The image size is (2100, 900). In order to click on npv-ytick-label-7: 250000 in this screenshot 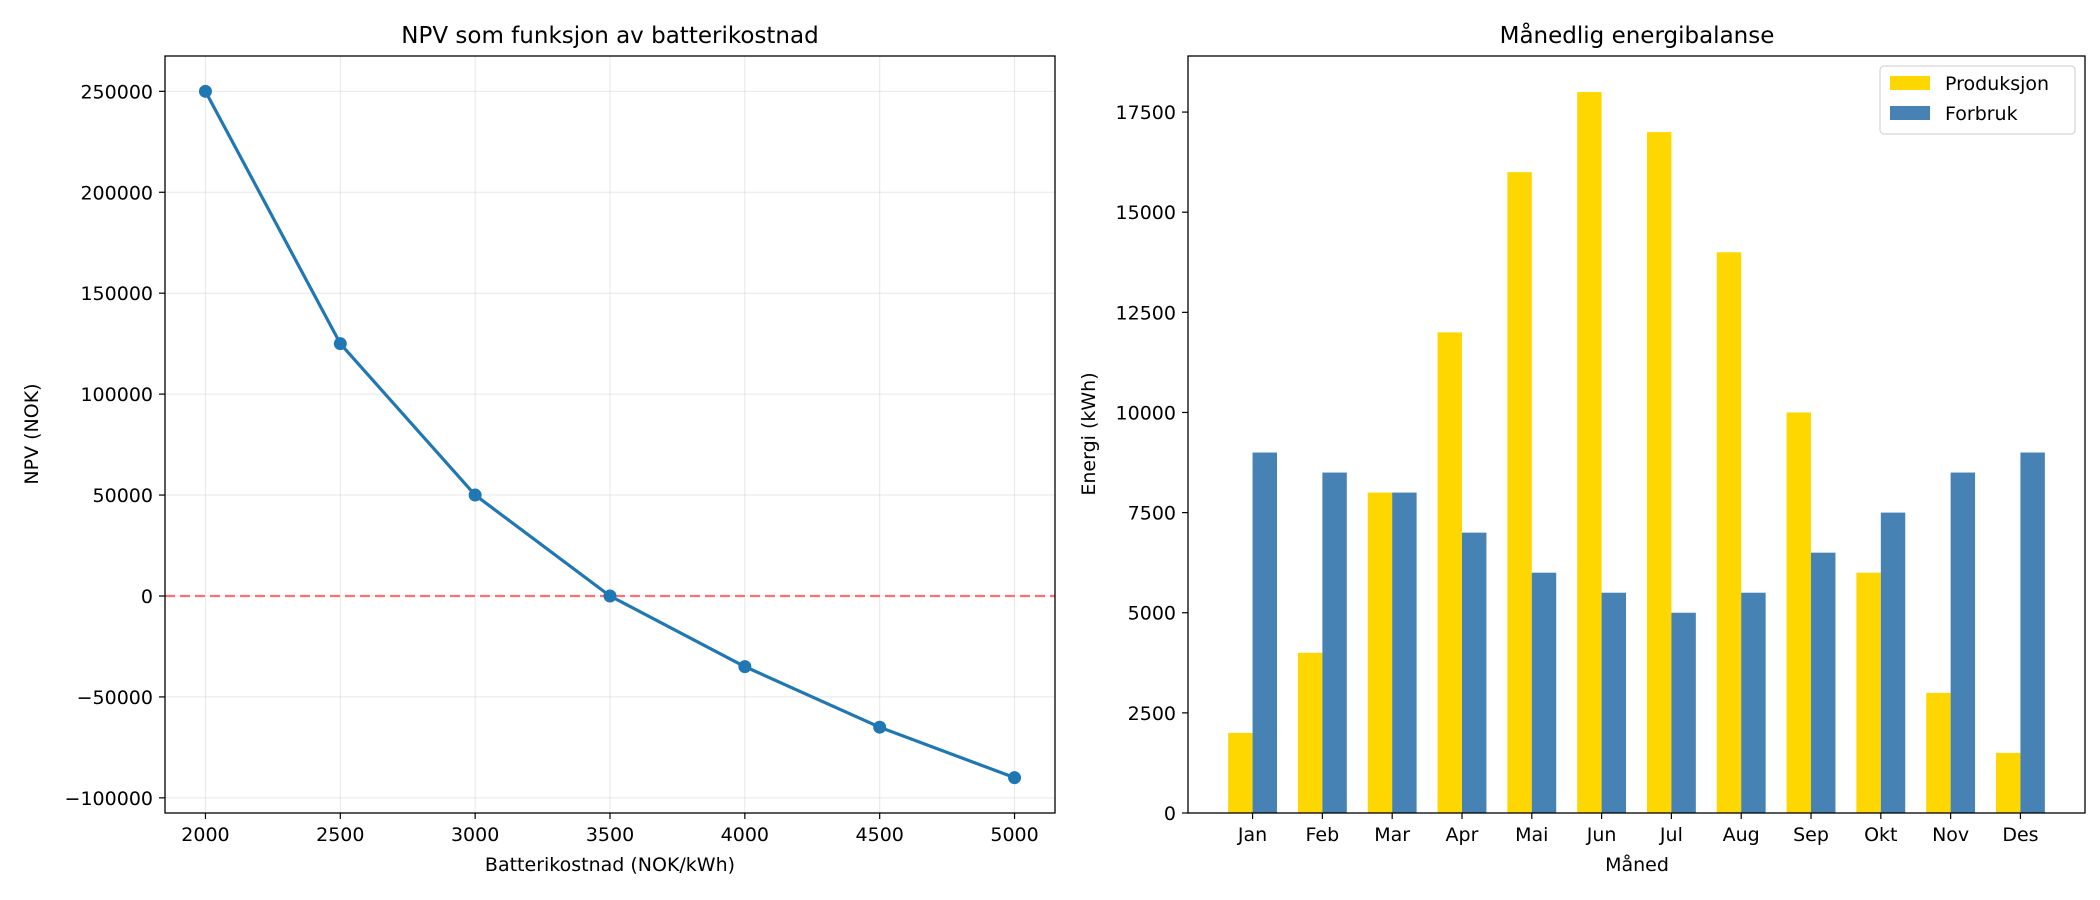, I will do `click(116, 92)`.